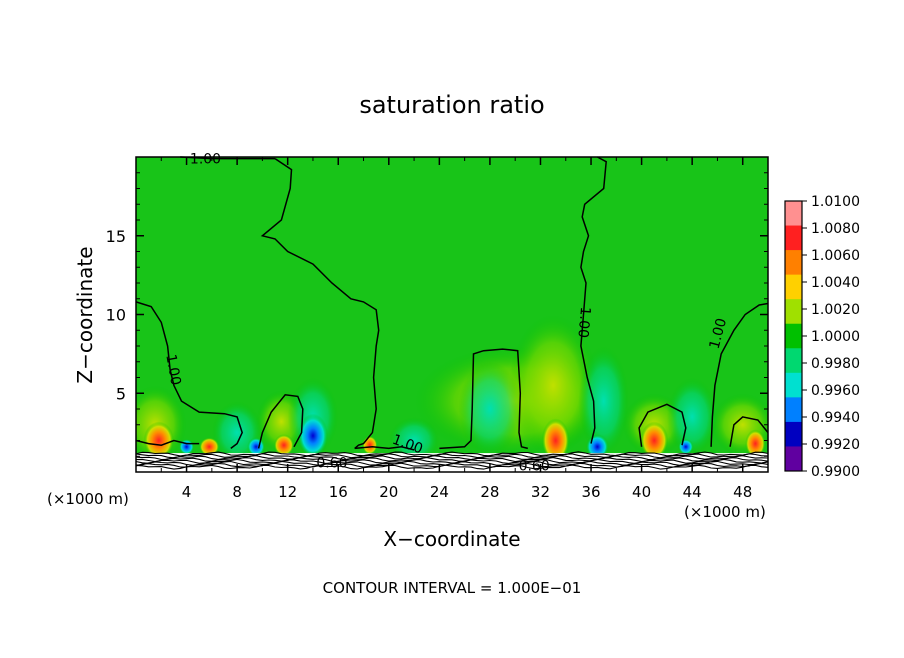 The image size is (904, 658). What do you see at coordinates (452, 588) in the screenshot?
I see `contour-interval-note: CONTOUR INTERVAL = 1.000E−01` at bounding box center [452, 588].